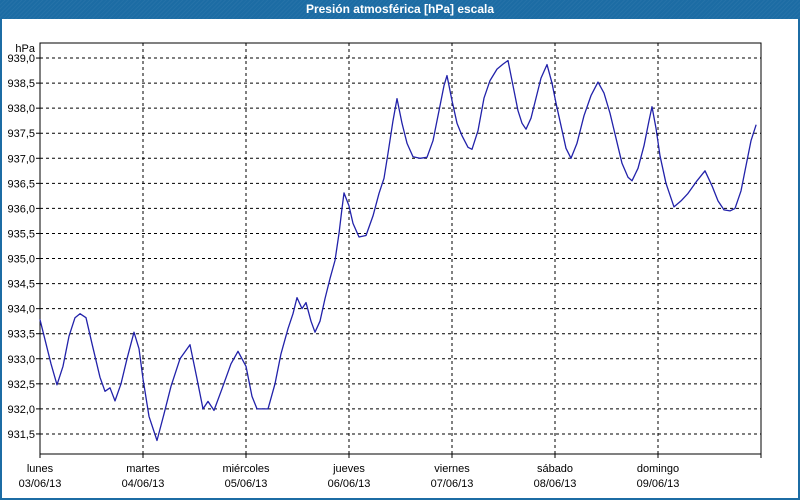 The height and width of the screenshot is (500, 800). What do you see at coordinates (21, 410) in the screenshot?
I see `y-tick-label: 932,0` at bounding box center [21, 410].